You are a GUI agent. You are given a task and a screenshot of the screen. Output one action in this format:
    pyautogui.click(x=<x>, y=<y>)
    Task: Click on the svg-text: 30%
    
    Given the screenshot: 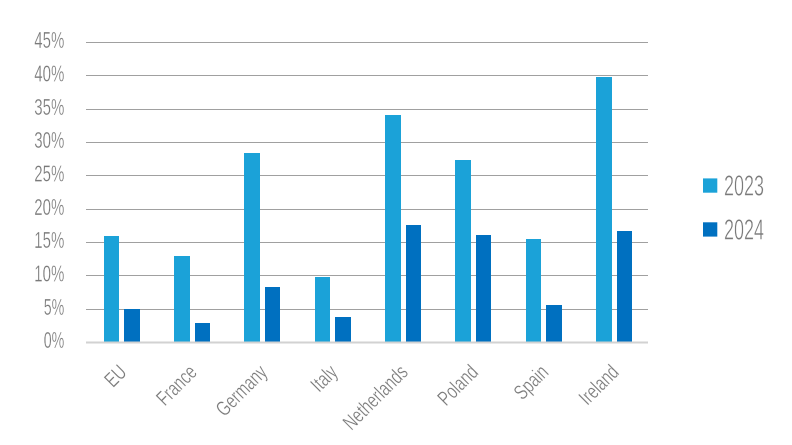 What is the action you would take?
    pyautogui.click(x=49, y=140)
    